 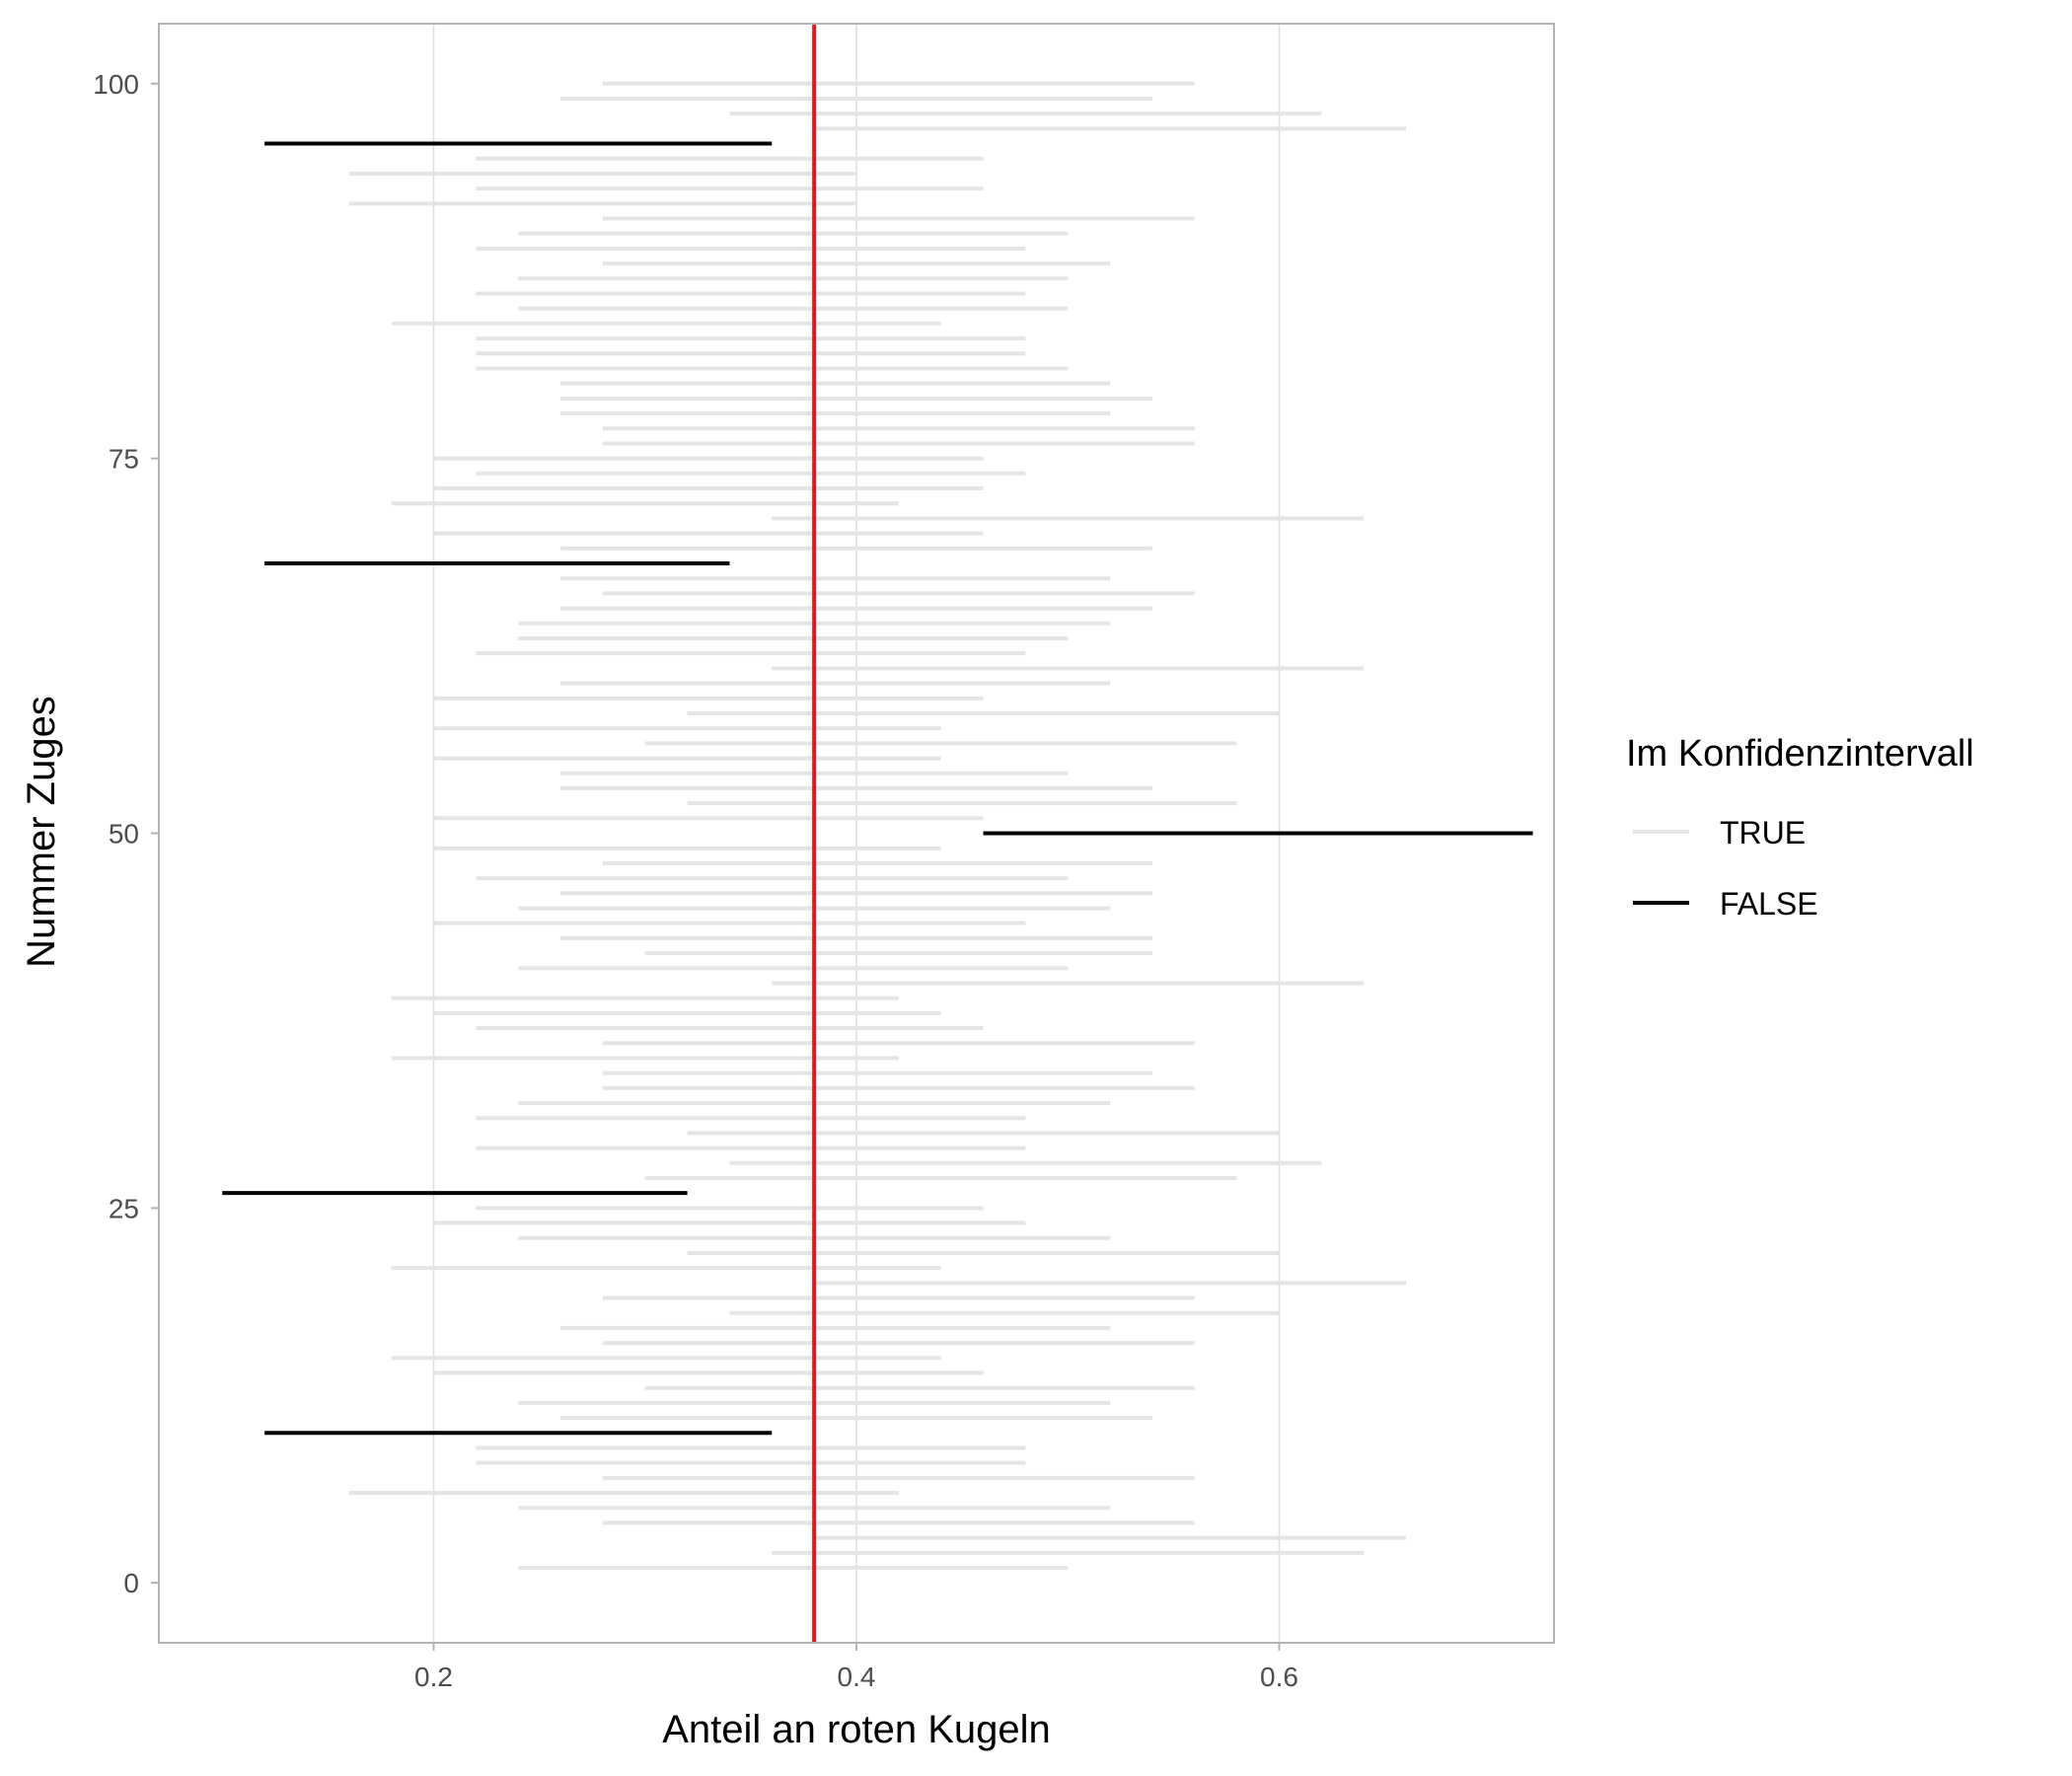 What do you see at coordinates (124, 460) in the screenshot?
I see `y-tick-label: 75` at bounding box center [124, 460].